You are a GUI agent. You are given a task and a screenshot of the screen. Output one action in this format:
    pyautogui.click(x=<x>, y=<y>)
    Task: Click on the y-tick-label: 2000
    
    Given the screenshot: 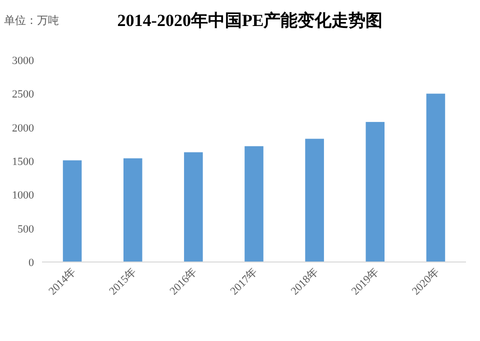 What is the action you would take?
    pyautogui.click(x=23, y=128)
    